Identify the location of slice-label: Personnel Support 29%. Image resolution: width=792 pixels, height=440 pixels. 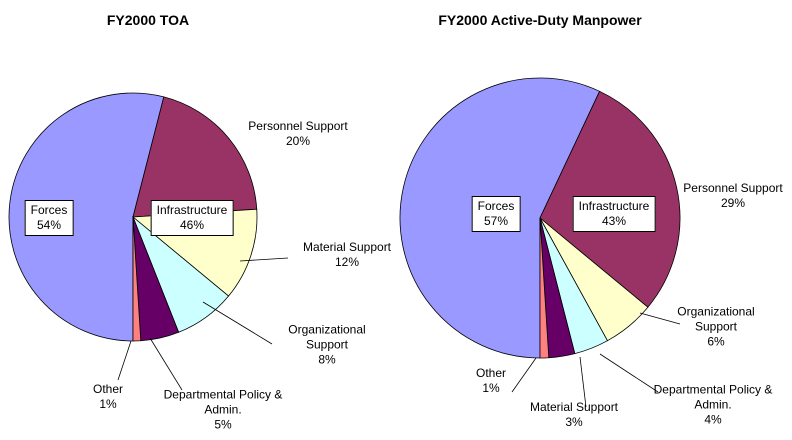
(732, 196).